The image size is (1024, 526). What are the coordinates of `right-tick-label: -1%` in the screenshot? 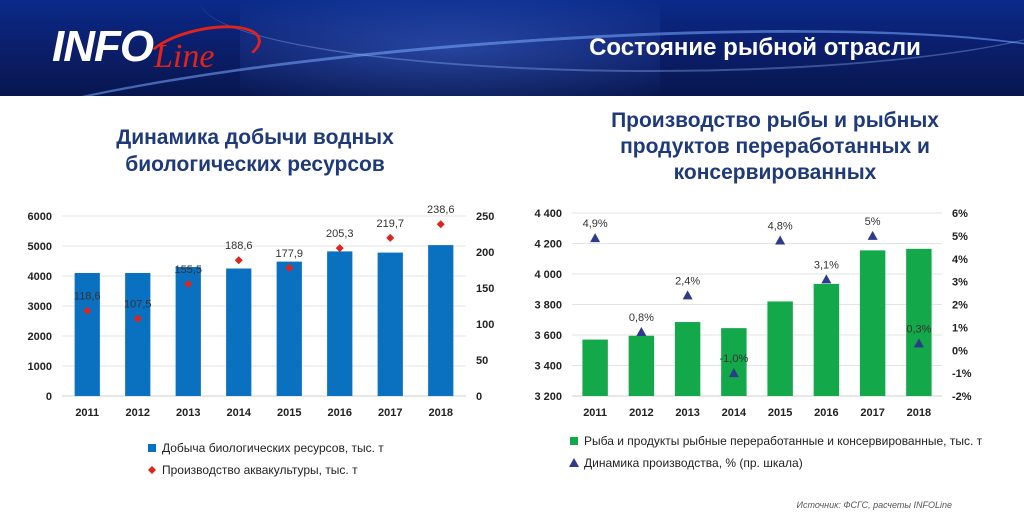 It's located at (962, 374).